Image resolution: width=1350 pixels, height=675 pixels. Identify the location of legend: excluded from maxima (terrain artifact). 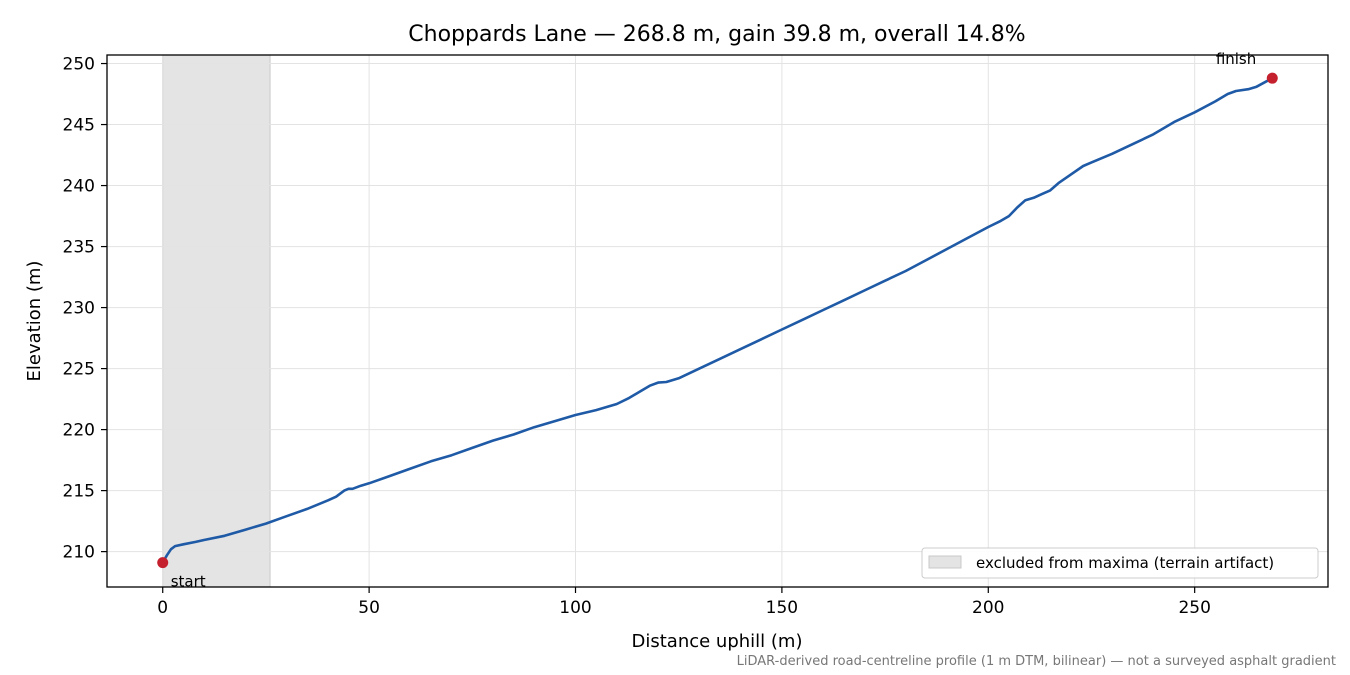
(1120, 563).